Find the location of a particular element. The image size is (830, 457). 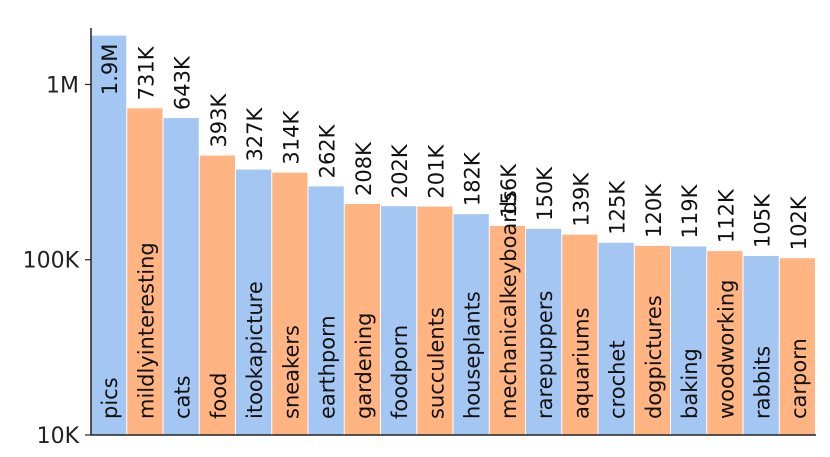

category-label-pics: pics is located at coordinates (110, 398).